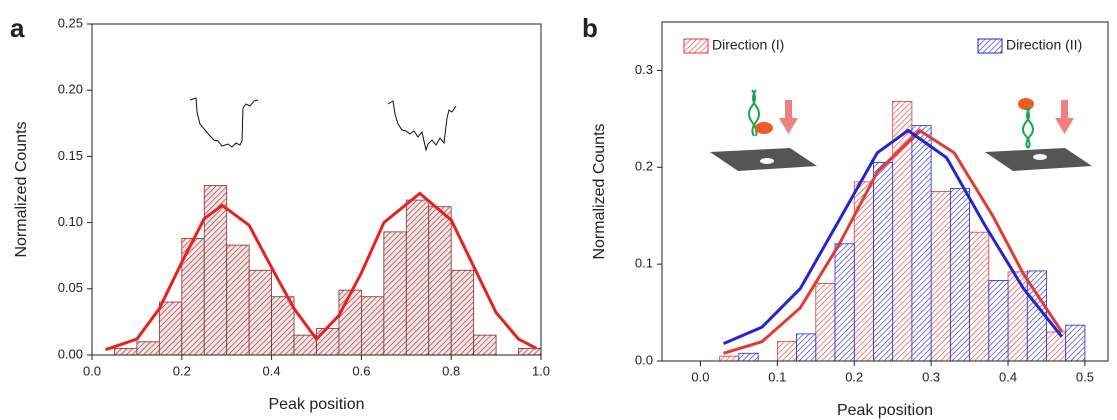 This screenshot has height=420, width=1117. What do you see at coordinates (323, 124) in the screenshot?
I see `inset-trace` at bounding box center [323, 124].